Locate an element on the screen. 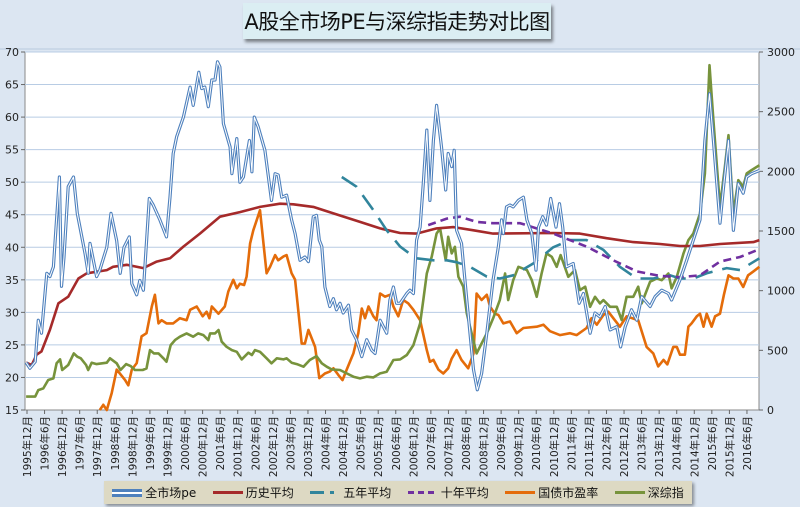 The width and height of the screenshot is (800, 507). legend-item-10y: 十年平均 is located at coordinates (448, 492).